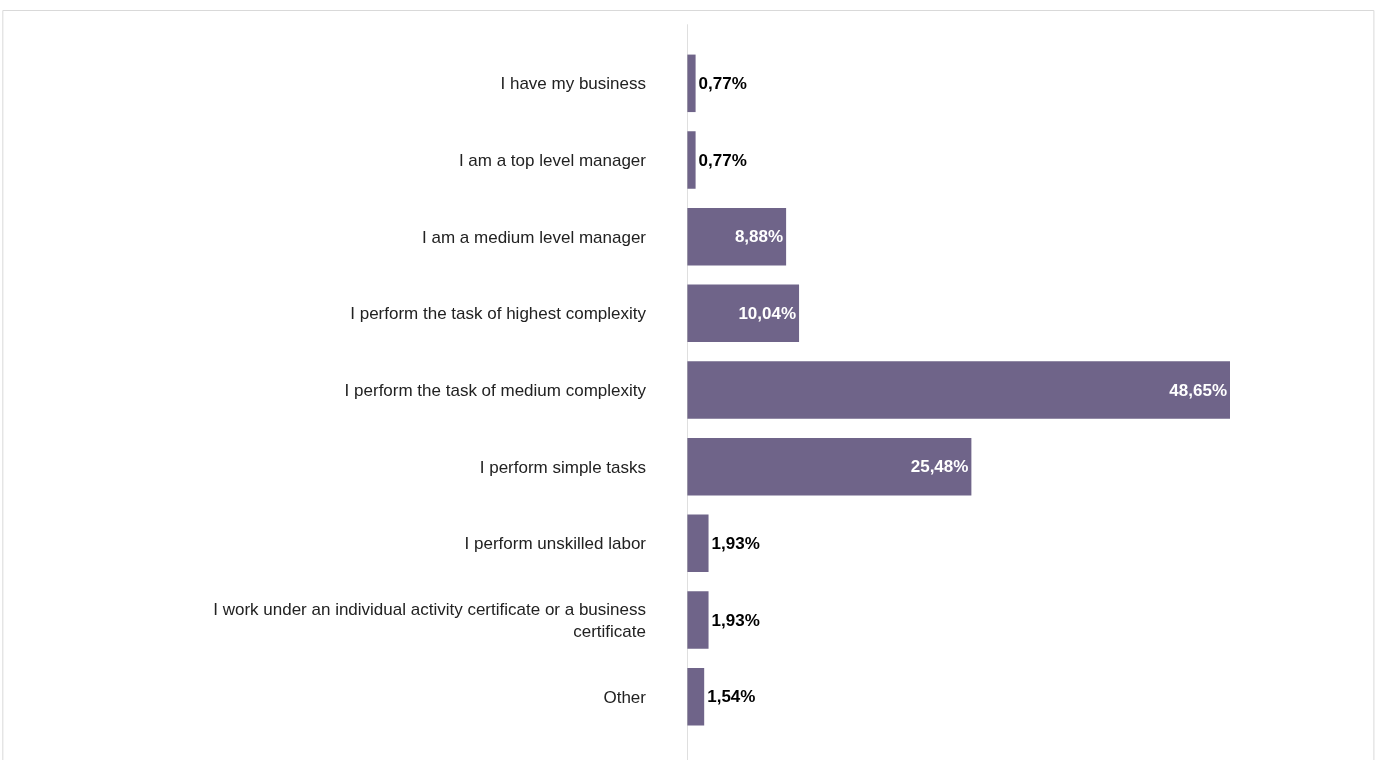  What do you see at coordinates (759, 237) in the screenshot?
I see `data-label: 8,88%` at bounding box center [759, 237].